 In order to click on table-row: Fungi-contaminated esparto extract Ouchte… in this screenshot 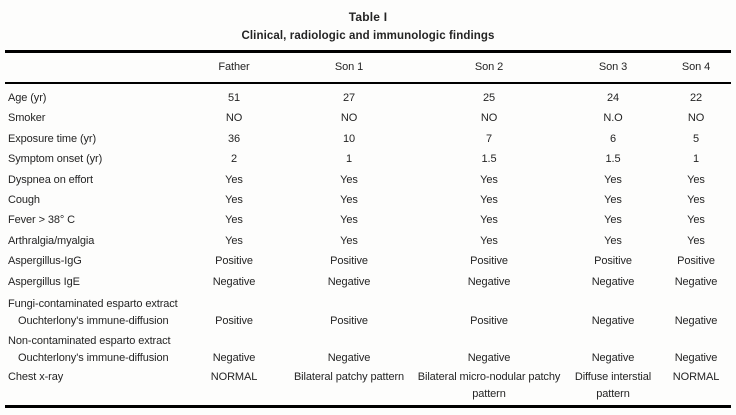, I will do `click(368, 310)`.